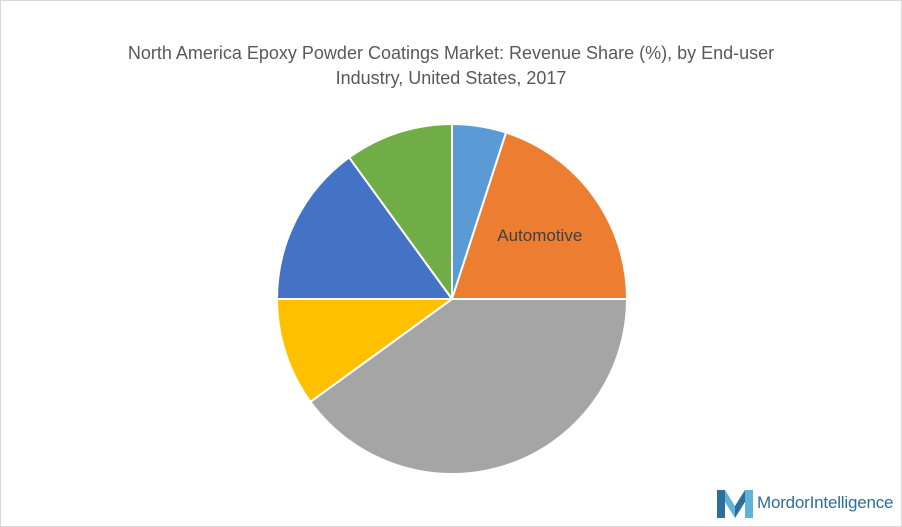  Describe the element at coordinates (451, 78) in the screenshot. I see `chart-title-line-2: Industry, United States, 2017` at that location.